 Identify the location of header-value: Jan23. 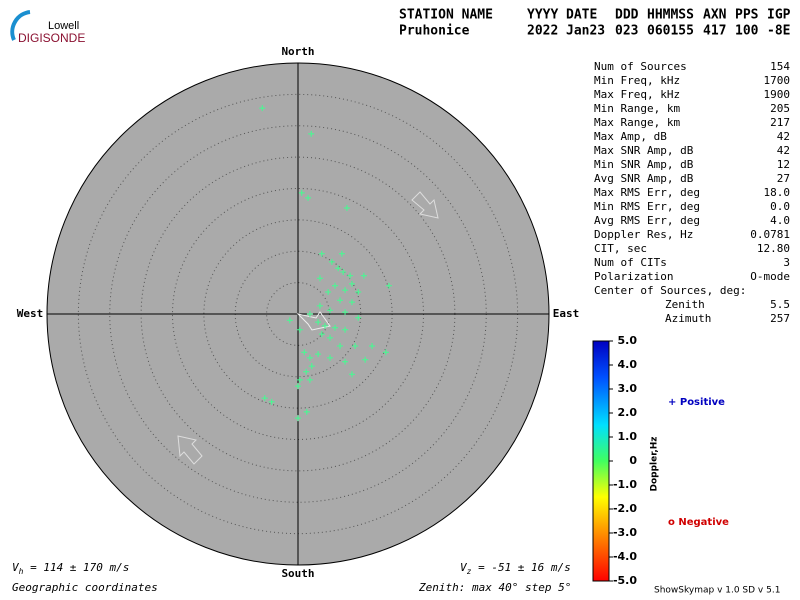
(585, 31).